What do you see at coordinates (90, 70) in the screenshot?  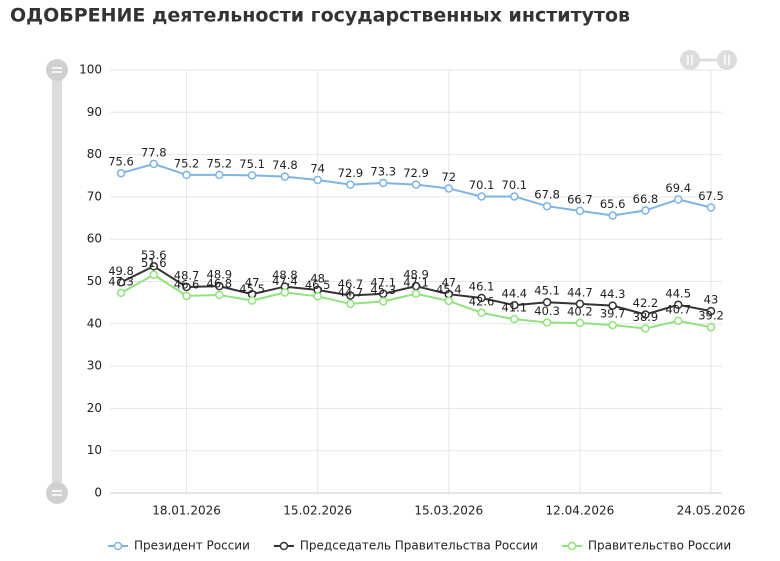 I see `y-tick-label: 100` at bounding box center [90, 70].